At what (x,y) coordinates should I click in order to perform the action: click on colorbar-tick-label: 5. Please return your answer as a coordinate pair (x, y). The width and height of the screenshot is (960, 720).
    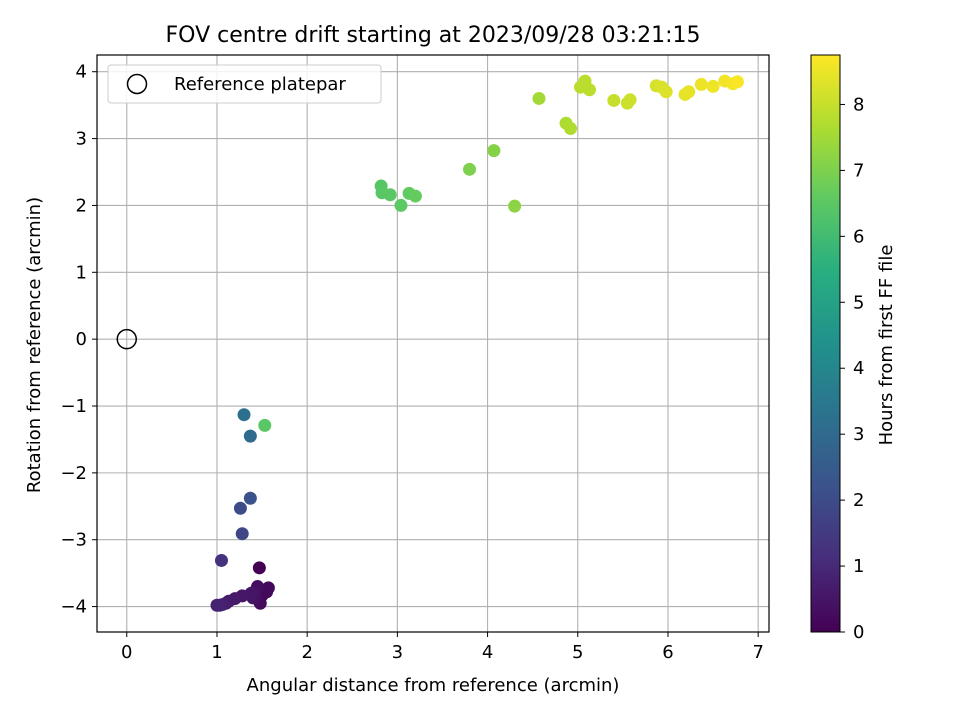
    Looking at the image, I should click on (858, 302).